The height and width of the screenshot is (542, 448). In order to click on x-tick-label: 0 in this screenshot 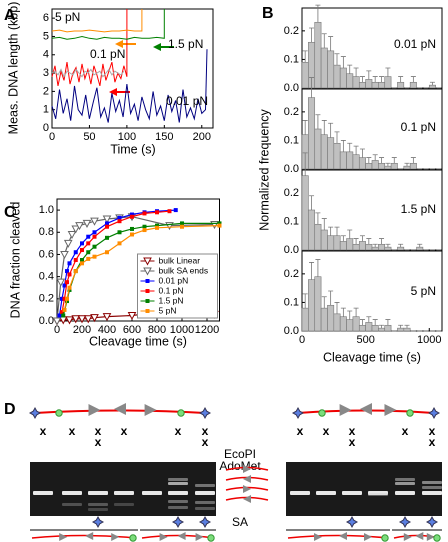, I will do `click(52, 137)`.